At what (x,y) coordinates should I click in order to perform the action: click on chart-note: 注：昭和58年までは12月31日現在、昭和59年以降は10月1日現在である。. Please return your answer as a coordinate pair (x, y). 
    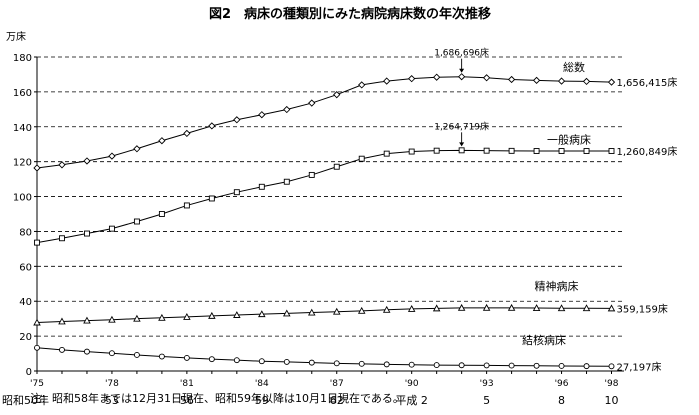
    Looking at the image, I should click on (217, 398).